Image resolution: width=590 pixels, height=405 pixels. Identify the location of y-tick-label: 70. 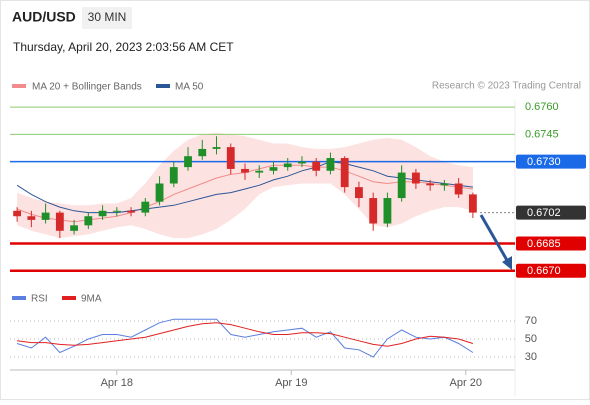
(531, 321).